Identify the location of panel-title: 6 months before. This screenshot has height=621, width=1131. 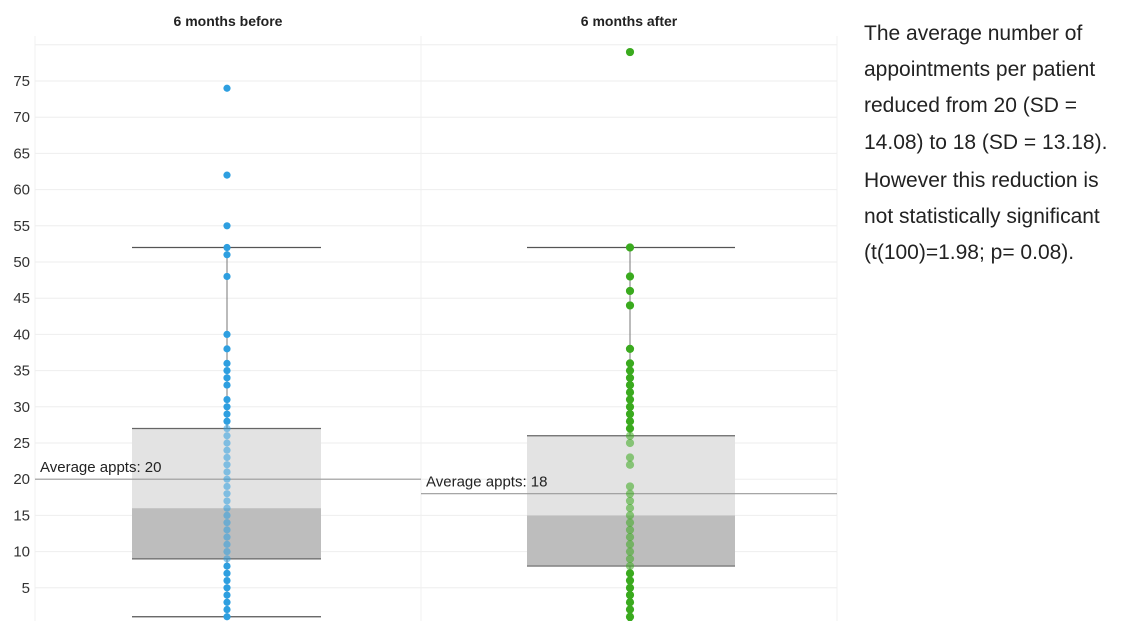
(228, 21).